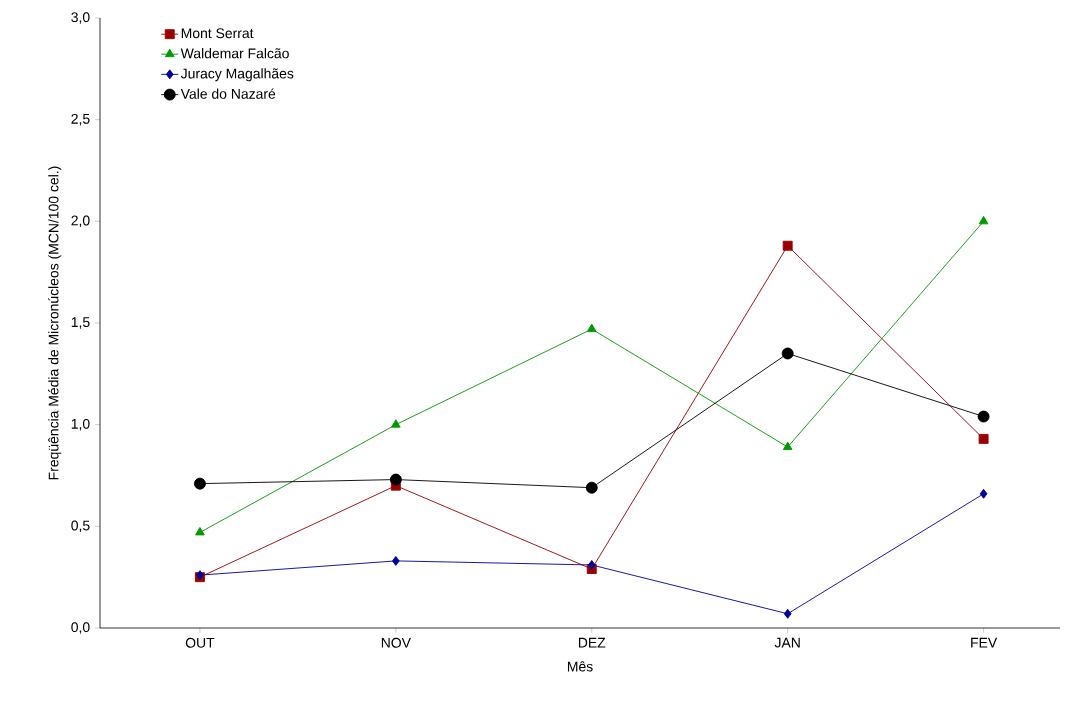 Image resolution: width=1074 pixels, height=707 pixels. What do you see at coordinates (80, 323) in the screenshot?
I see `y-tick-label: 1,5` at bounding box center [80, 323].